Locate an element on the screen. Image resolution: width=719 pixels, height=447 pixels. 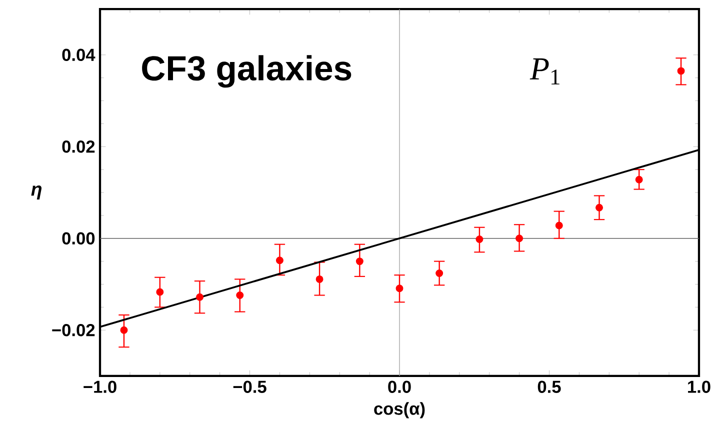
x-tick-label: 0.5 is located at coordinates (549, 386).